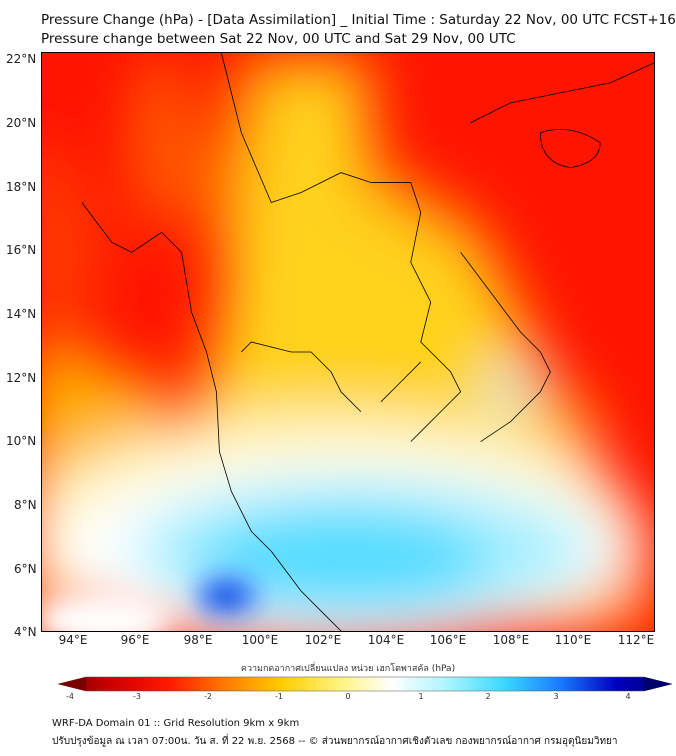  I want to click on lon-label: 106°E, so click(448, 640).